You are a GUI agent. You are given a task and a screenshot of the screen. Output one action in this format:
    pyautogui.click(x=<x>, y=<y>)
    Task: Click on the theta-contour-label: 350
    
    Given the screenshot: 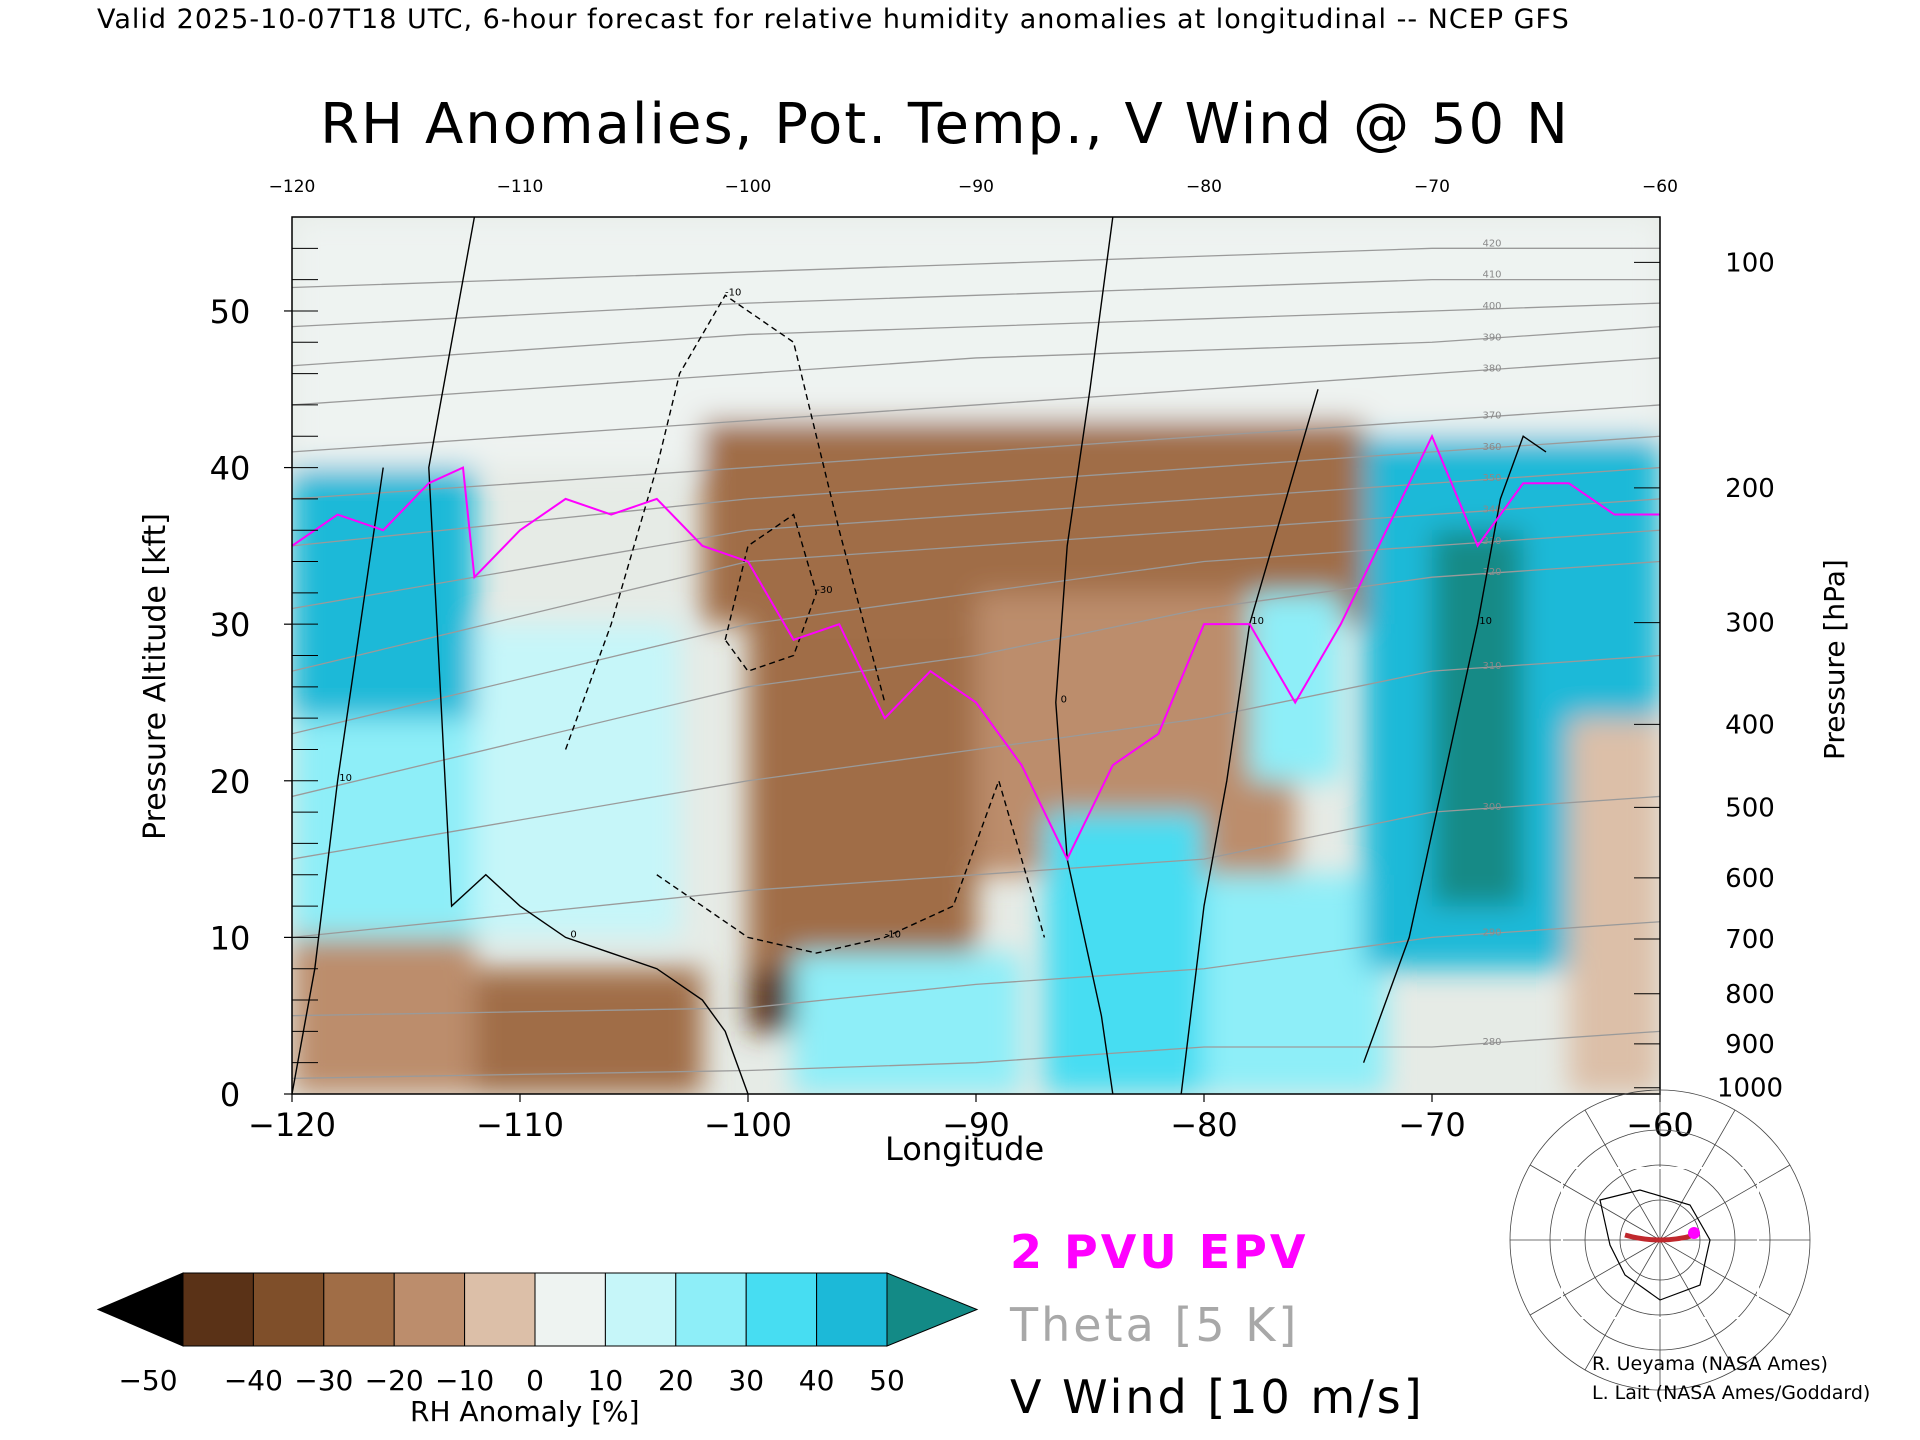 What is the action you would take?
    pyautogui.click(x=1491, y=478)
    